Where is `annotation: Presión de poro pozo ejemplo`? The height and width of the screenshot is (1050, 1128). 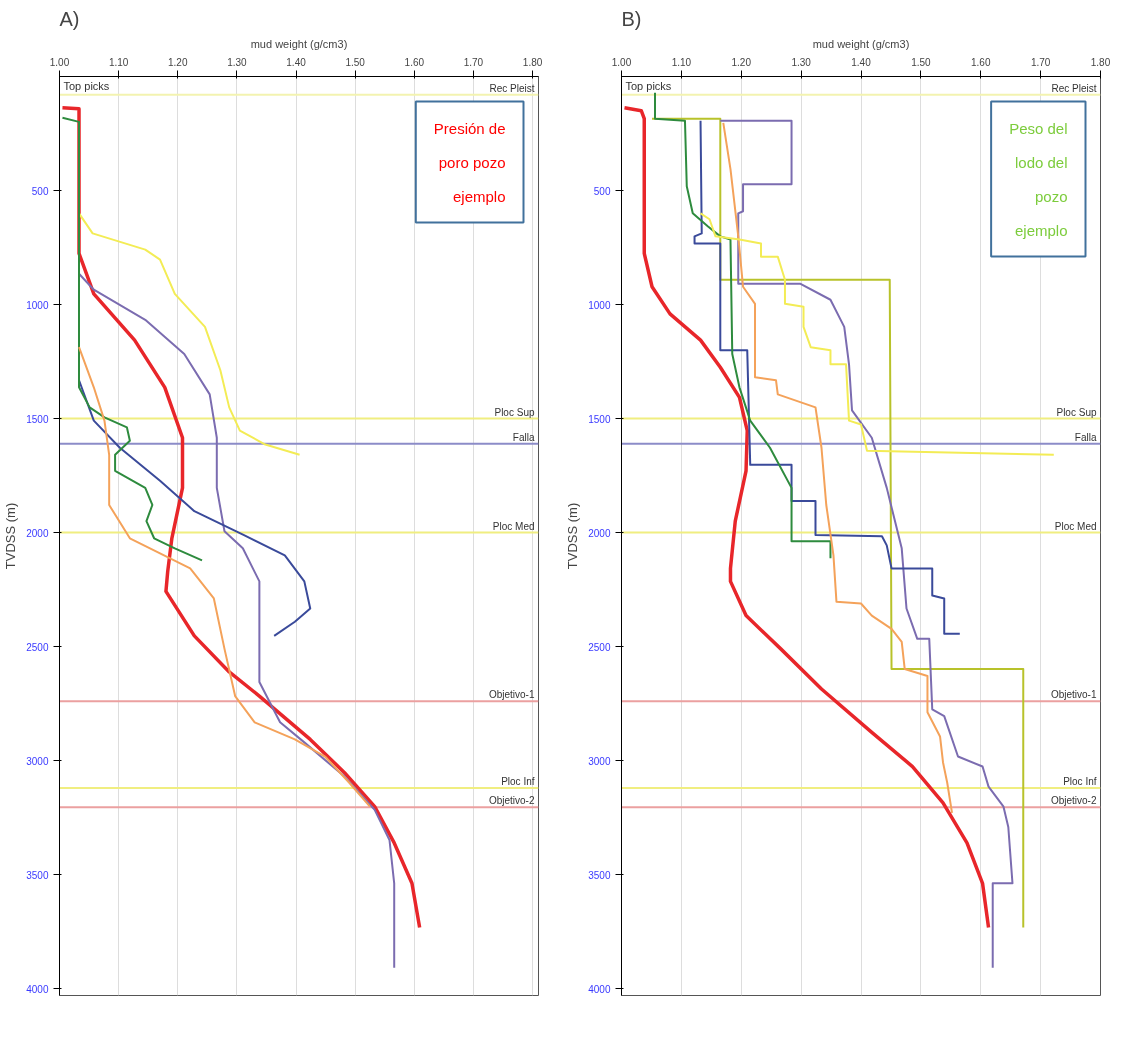 annotation: Presión de poro pozo ejemplo is located at coordinates (469, 162).